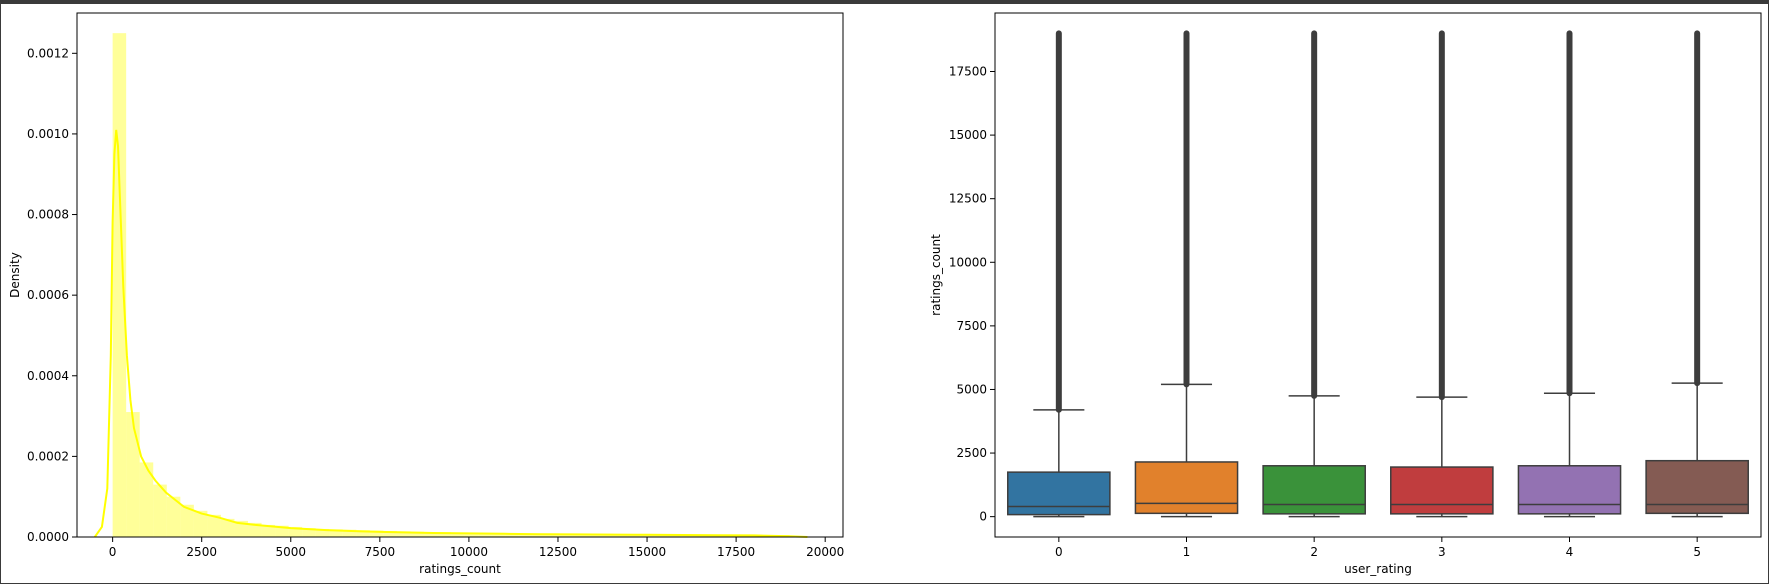  Describe the element at coordinates (1187, 552) in the screenshot. I see `x-tick-label: 1` at that location.